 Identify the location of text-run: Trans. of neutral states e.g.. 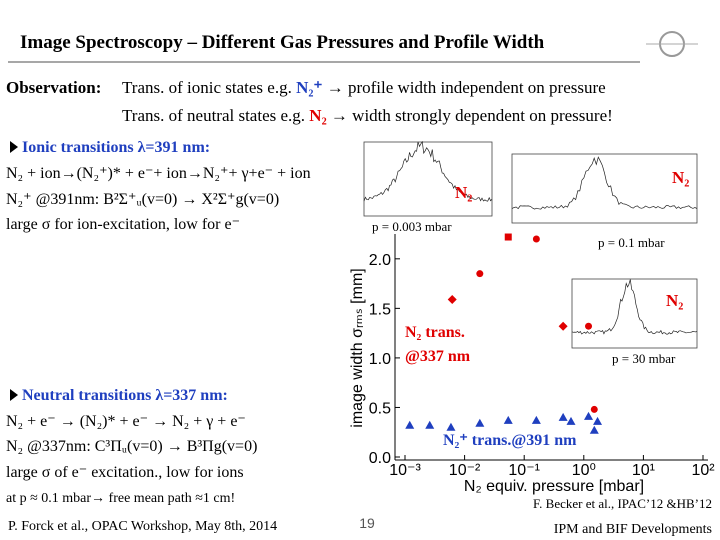
(215, 115).